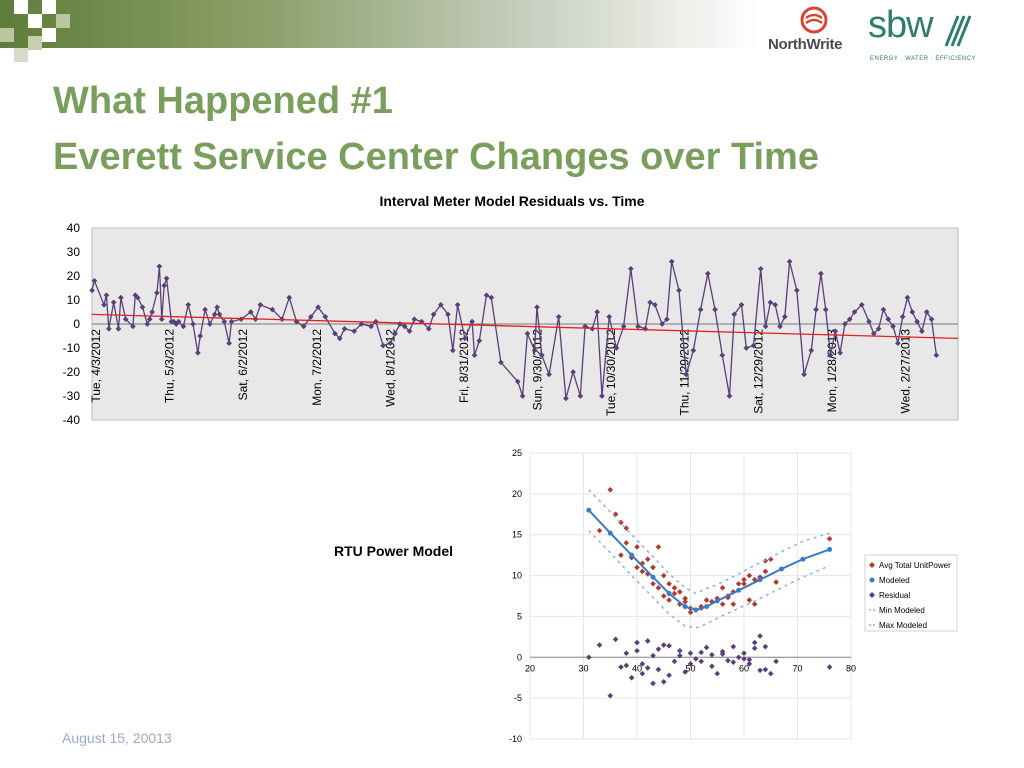 The image size is (1024, 768). What do you see at coordinates (525, 326) in the screenshot?
I see `chart1-trend-line` at bounding box center [525, 326].